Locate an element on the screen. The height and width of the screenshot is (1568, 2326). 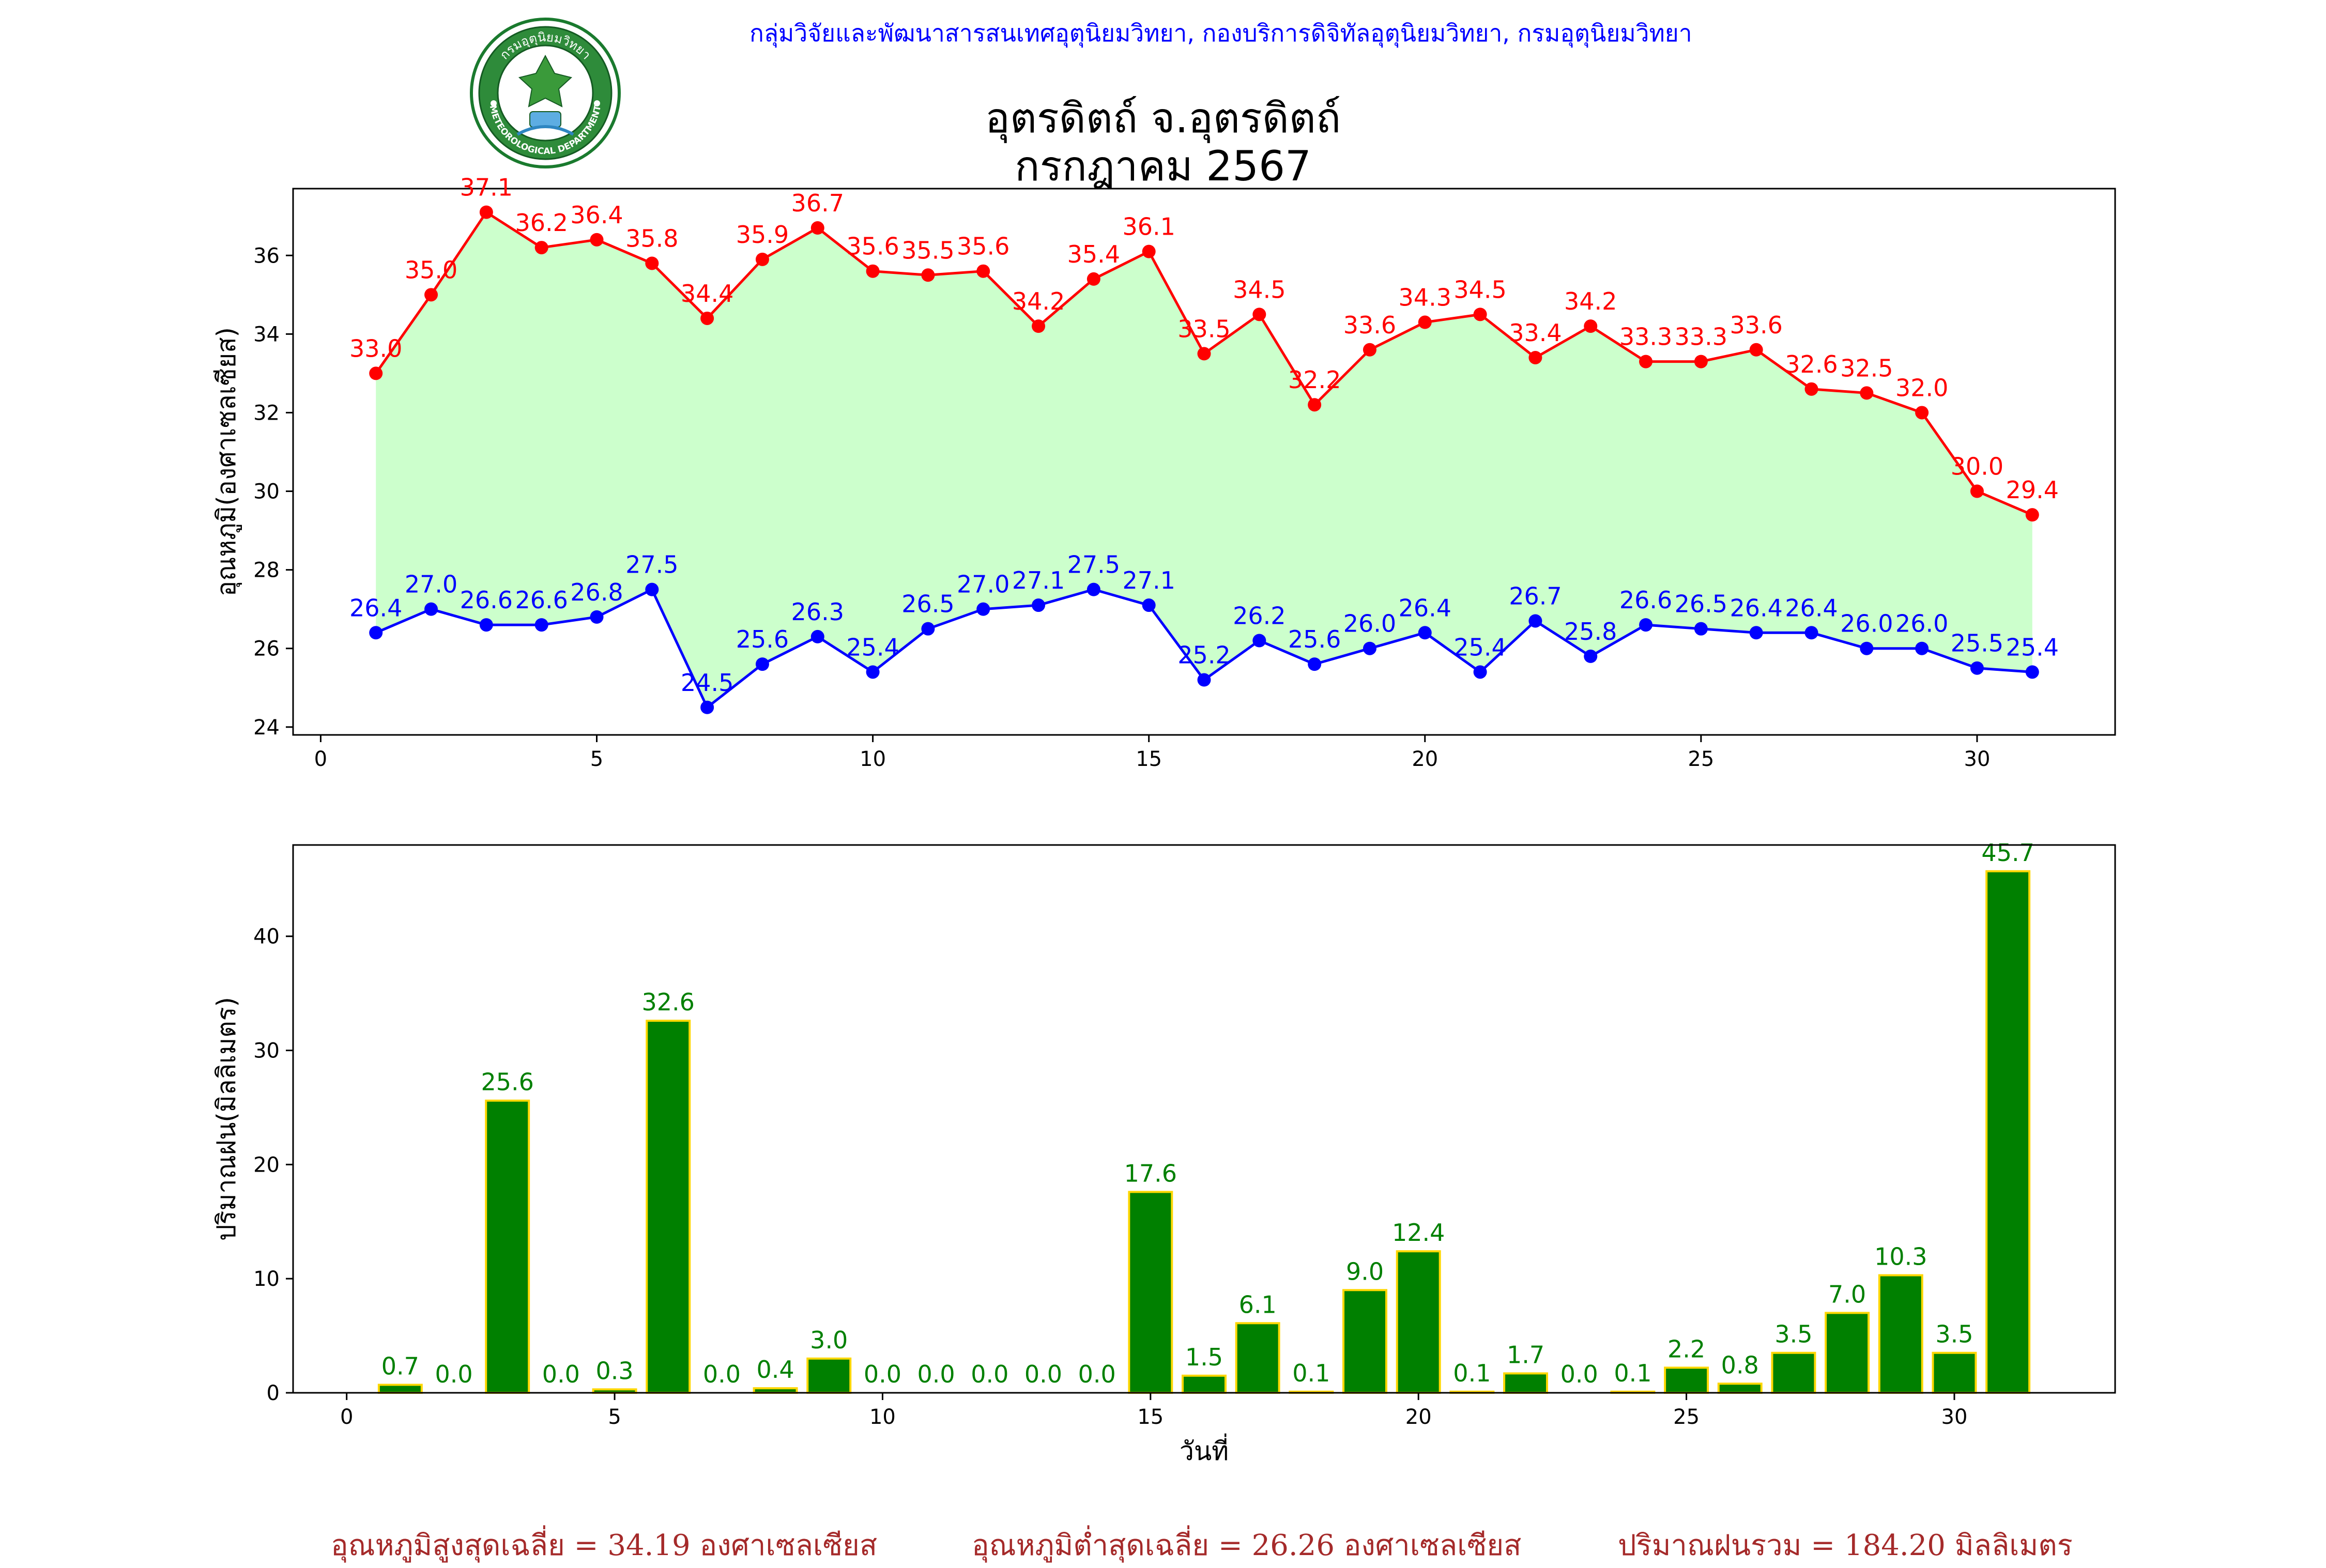
temp-max-label: 34.2 is located at coordinates (1038, 301).